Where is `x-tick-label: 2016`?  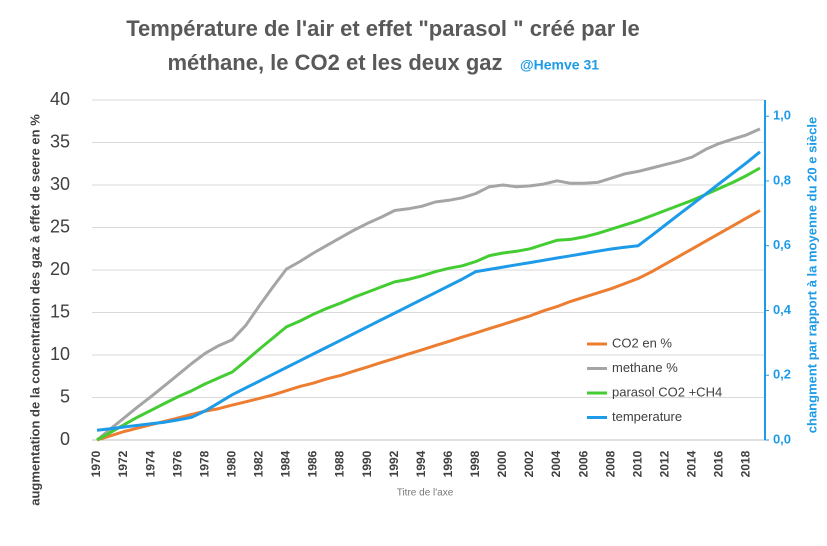
x-tick-label: 2016 is located at coordinates (719, 463).